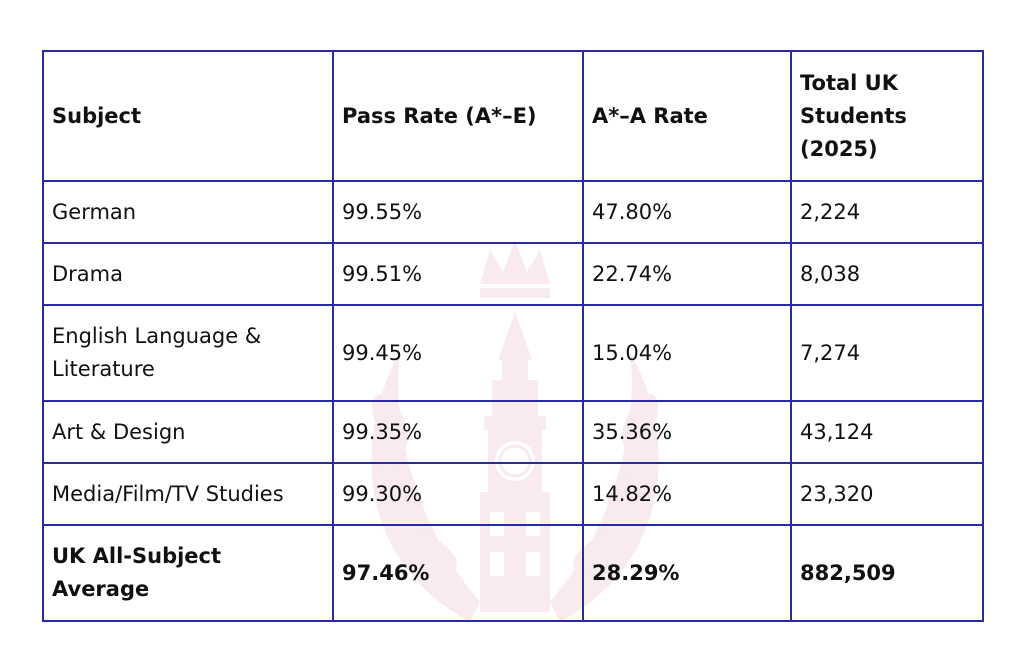 This screenshot has height=672, width=1024. Describe the element at coordinates (188, 494) in the screenshot. I see `cell-subject: Media/Film/TV Studies` at that location.